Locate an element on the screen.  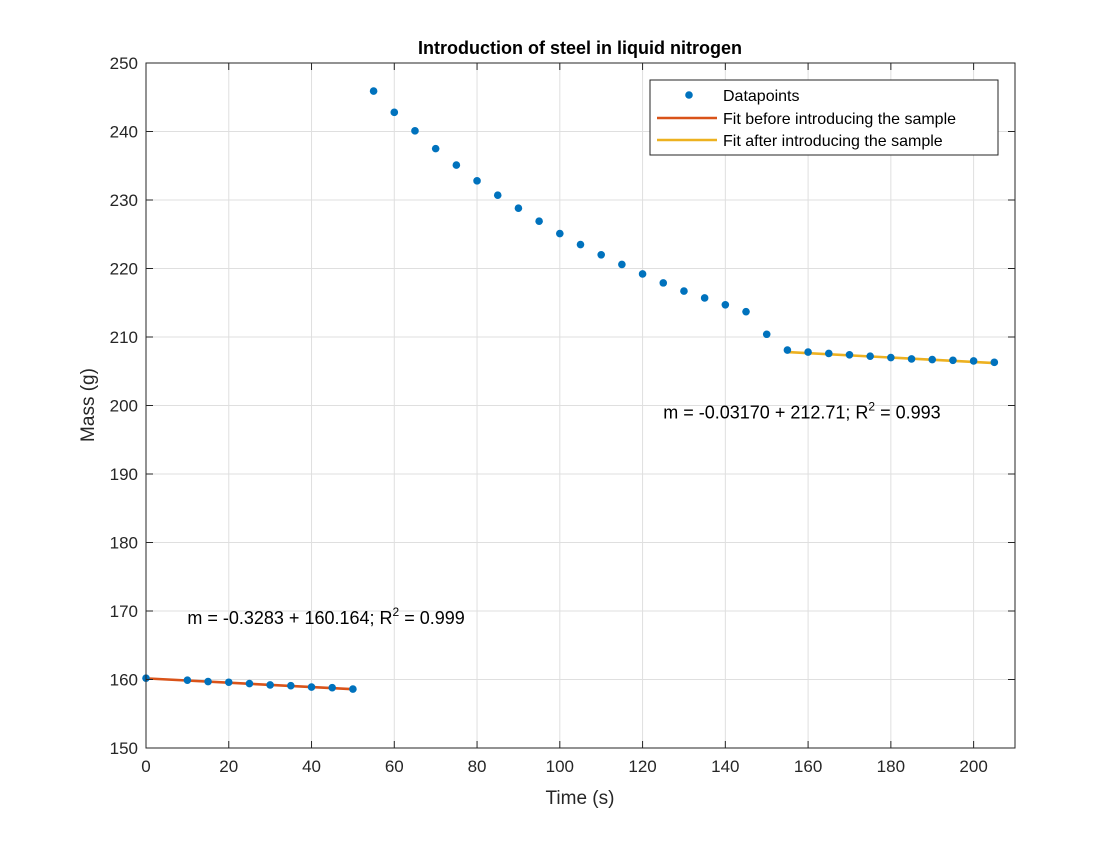
y-tick-label: 240 is located at coordinates (124, 132).